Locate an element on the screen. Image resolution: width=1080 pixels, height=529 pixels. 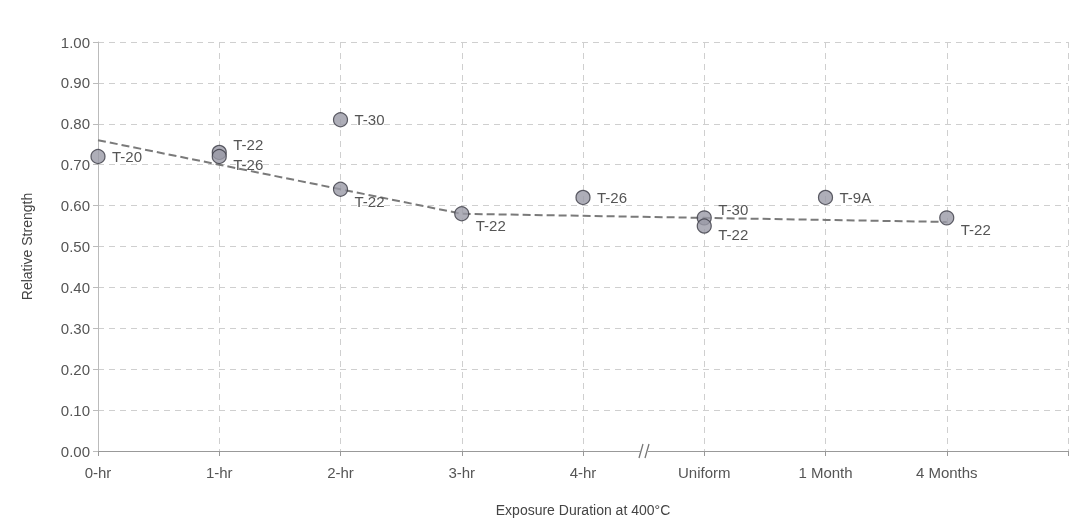
y-tick-label: 0.10 is located at coordinates (75, 410).